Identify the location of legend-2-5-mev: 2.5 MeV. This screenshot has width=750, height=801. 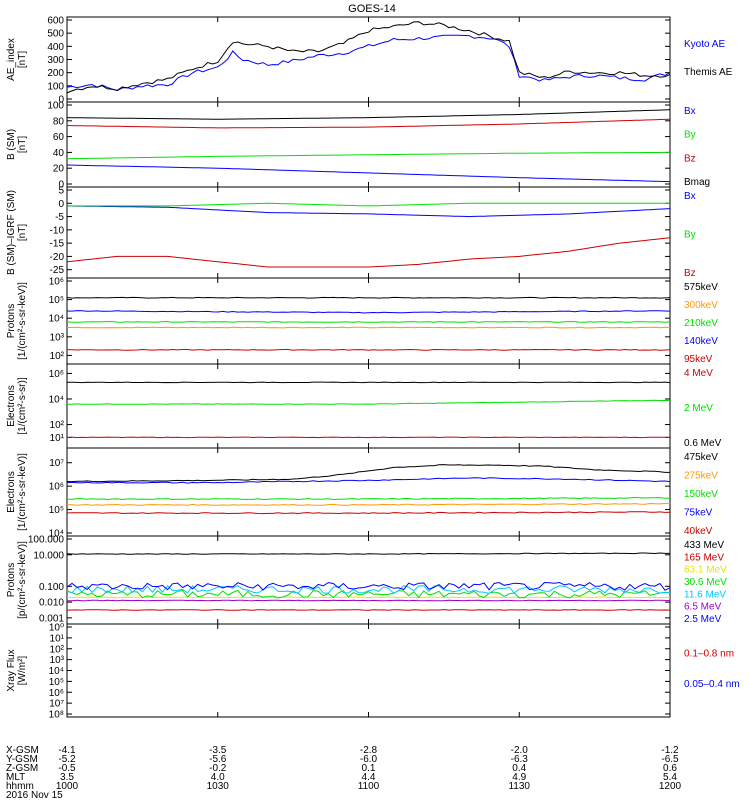
(703, 619).